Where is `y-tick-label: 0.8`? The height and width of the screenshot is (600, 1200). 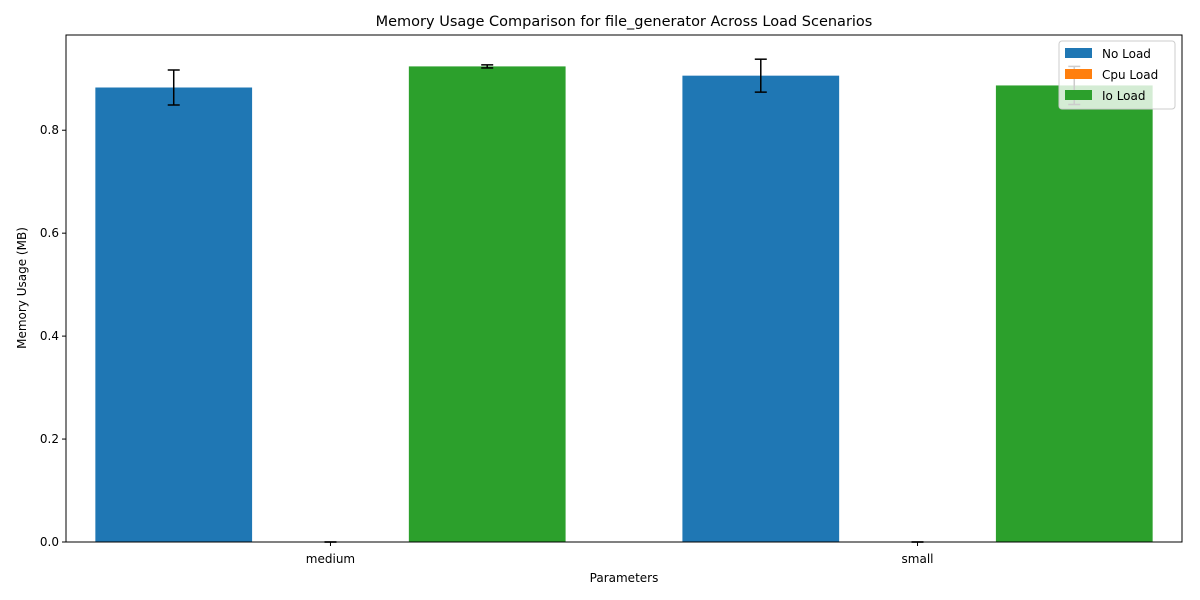
y-tick-label: 0.8 is located at coordinates (49, 130).